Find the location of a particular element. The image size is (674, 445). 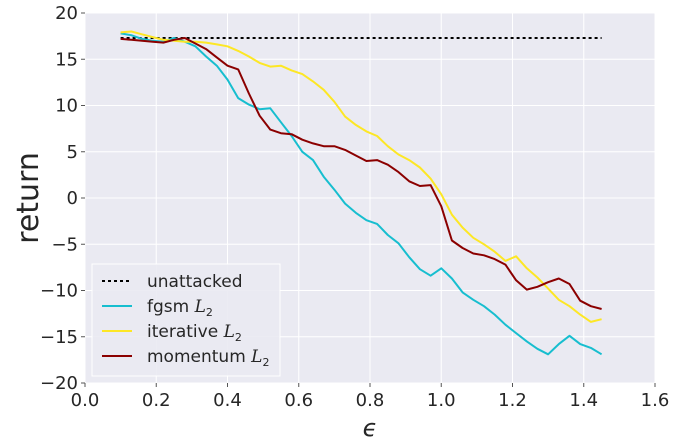

x-tick-label: 1.4 is located at coordinates (583, 400).